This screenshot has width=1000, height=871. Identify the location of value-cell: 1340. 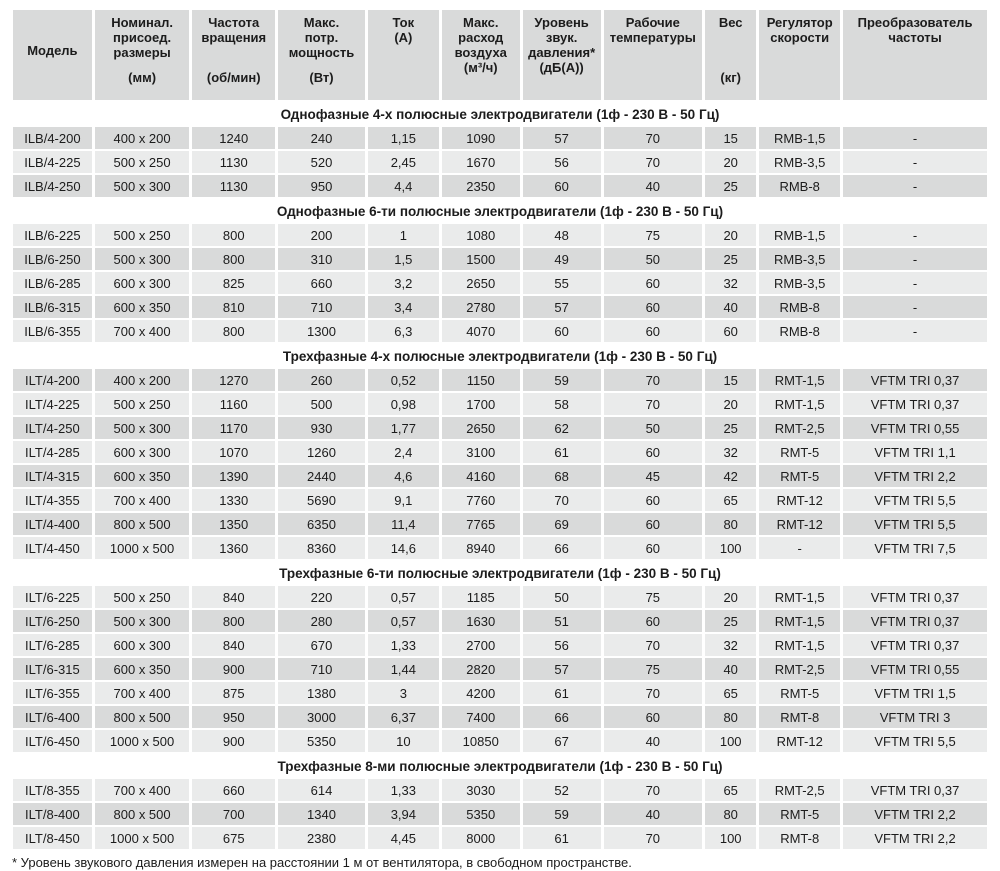
(321, 814).